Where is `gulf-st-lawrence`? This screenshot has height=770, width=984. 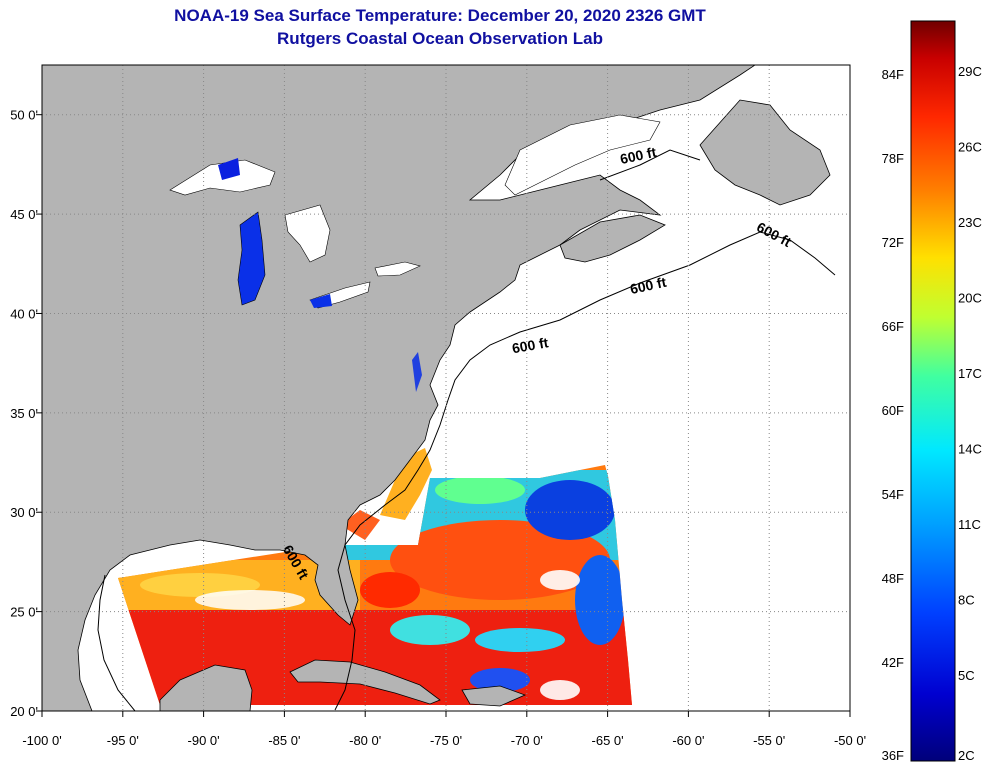
gulf-st-lawrence is located at coordinates (582, 155).